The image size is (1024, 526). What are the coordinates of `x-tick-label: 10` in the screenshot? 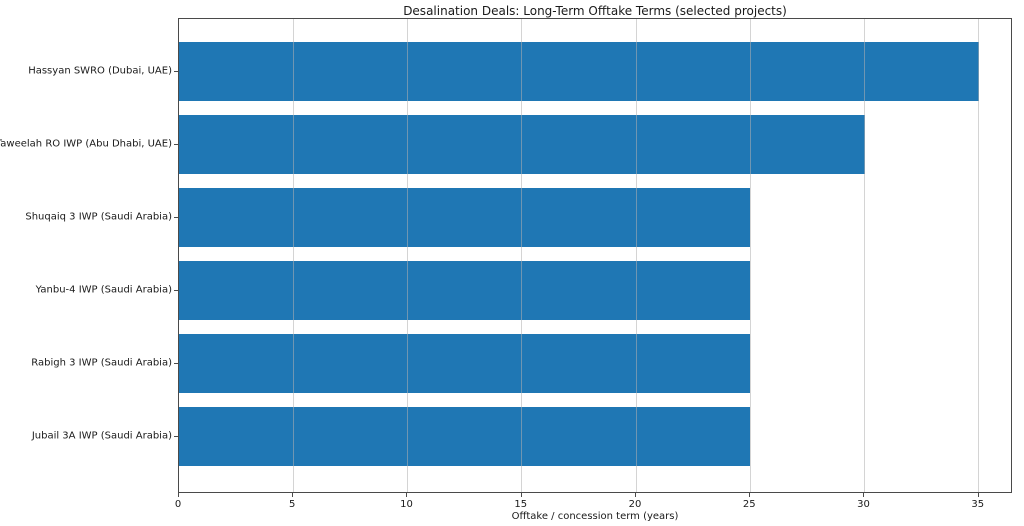 It's located at (406, 504).